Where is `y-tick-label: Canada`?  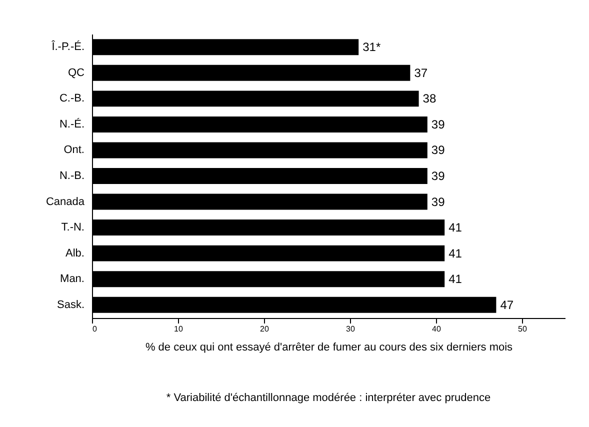
y-tick-label: Canada is located at coordinates (66, 202).